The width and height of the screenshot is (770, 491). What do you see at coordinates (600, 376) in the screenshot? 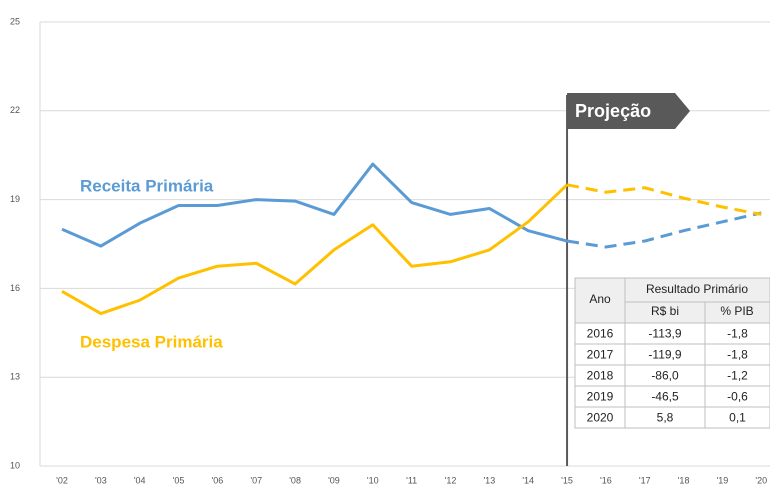
I see `table-cell-text: 2018` at bounding box center [600, 376].